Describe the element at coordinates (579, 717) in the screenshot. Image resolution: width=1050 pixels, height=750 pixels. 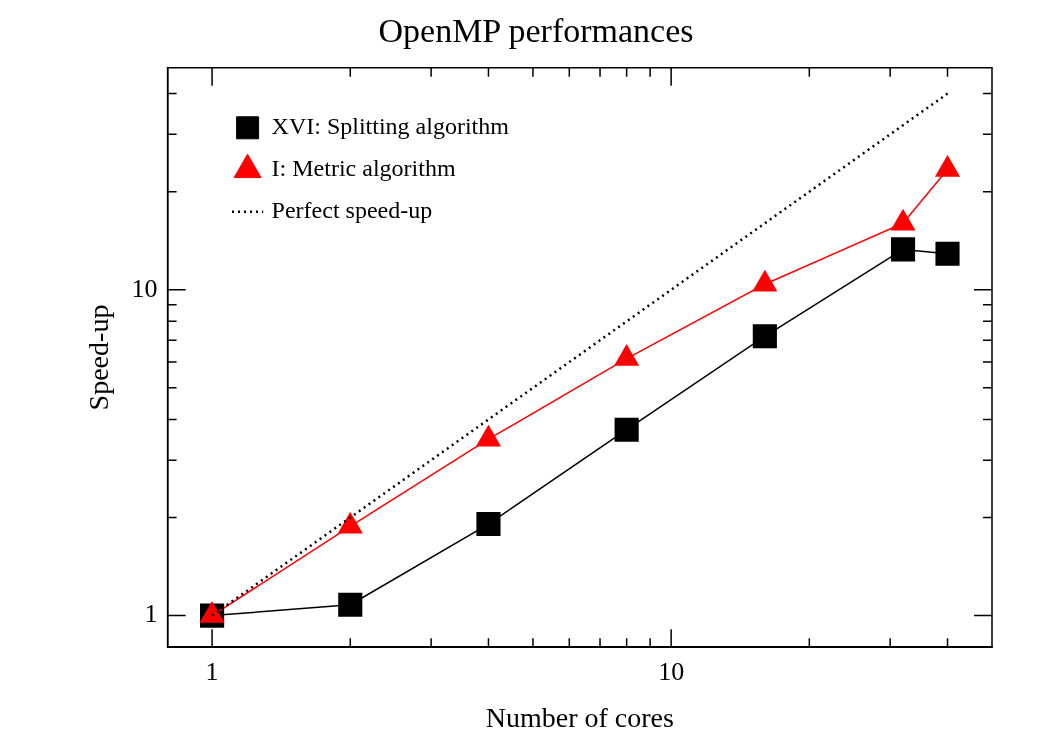
I see `x-axis-title: Number of cores` at that location.